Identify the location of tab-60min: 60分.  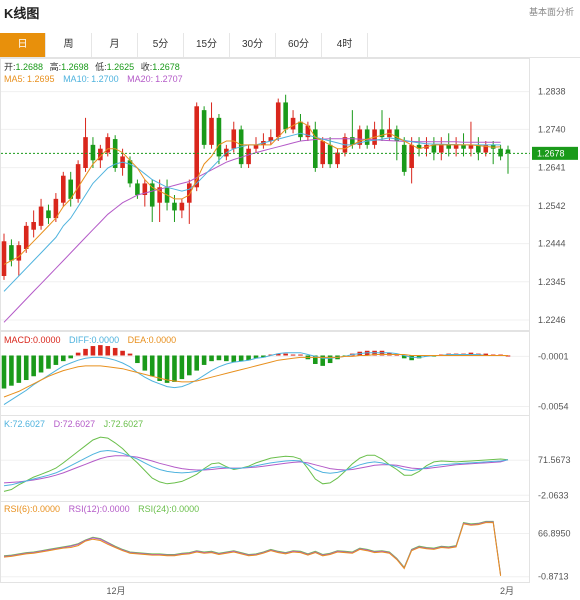
(299, 45).